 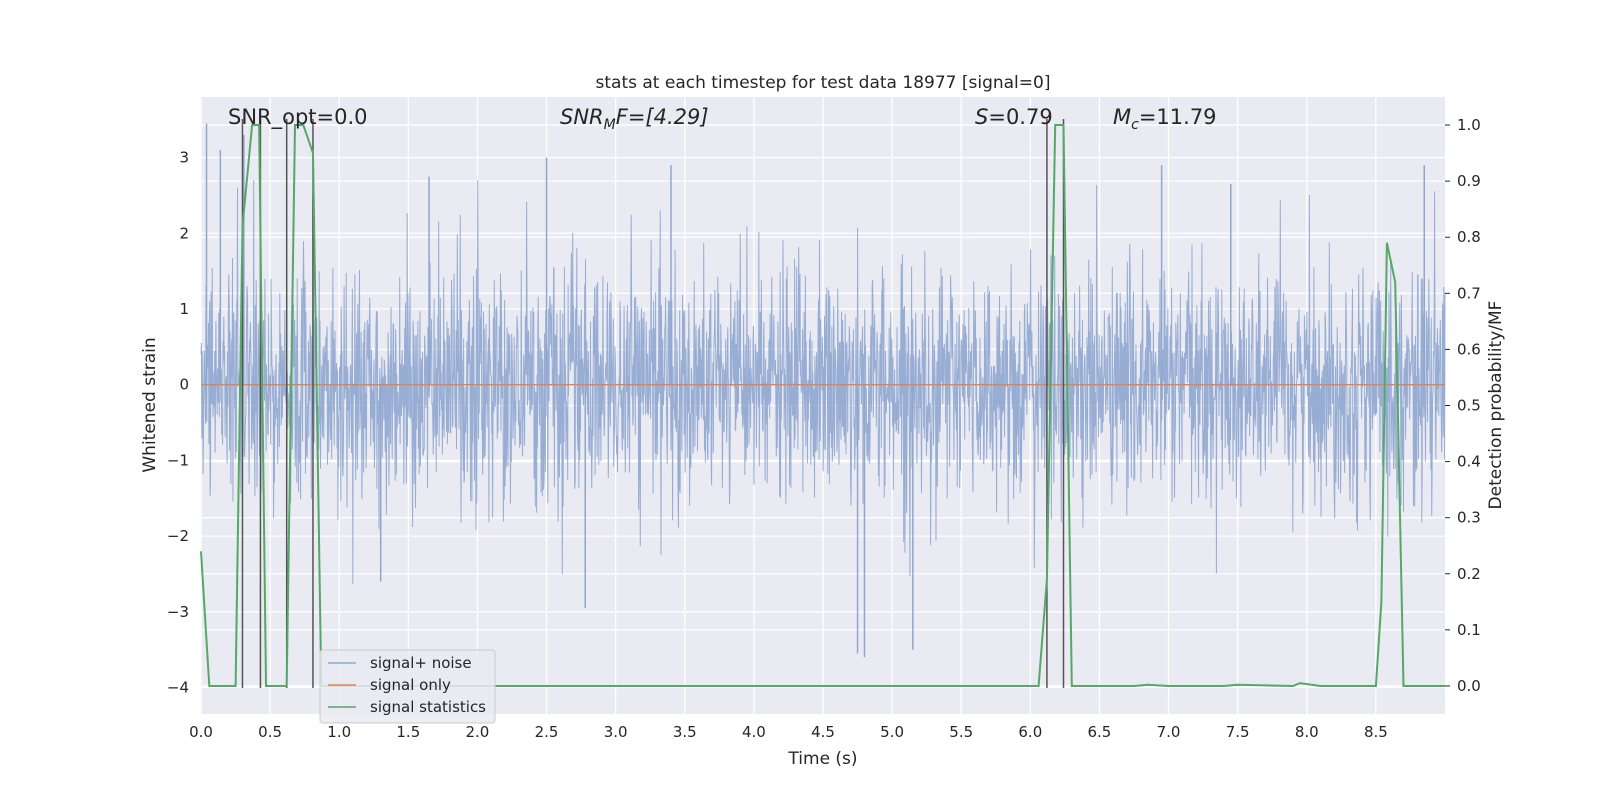 I want to click on x-tick-label: 7.5, so click(x=1238, y=732).